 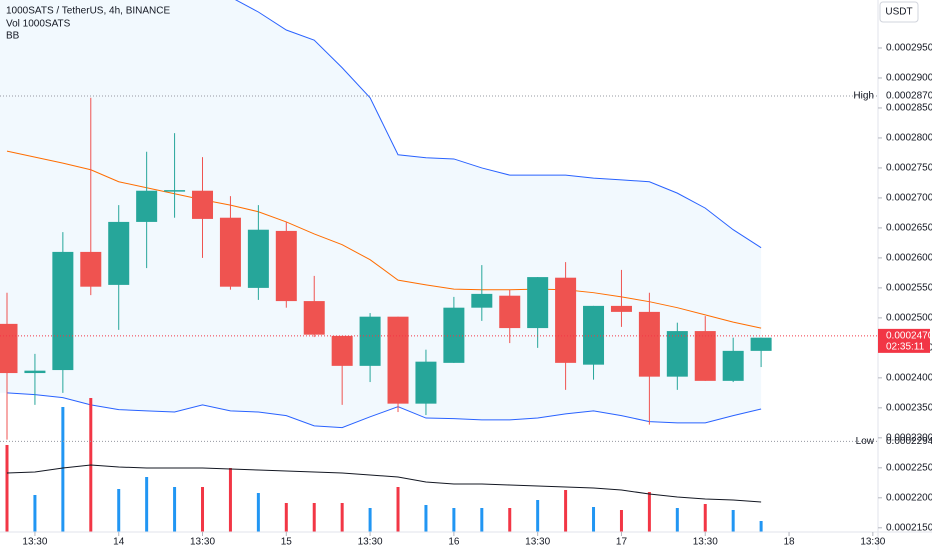 I want to click on y-tick-label: 0.0002950, so click(x=909, y=48).